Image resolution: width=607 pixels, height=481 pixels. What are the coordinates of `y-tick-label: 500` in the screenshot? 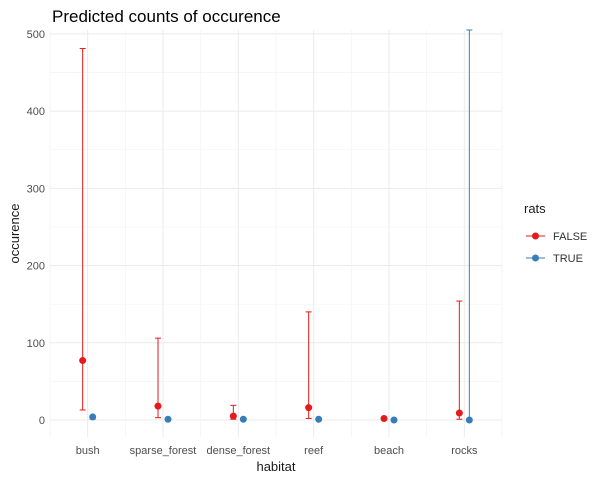 It's located at (36, 35).